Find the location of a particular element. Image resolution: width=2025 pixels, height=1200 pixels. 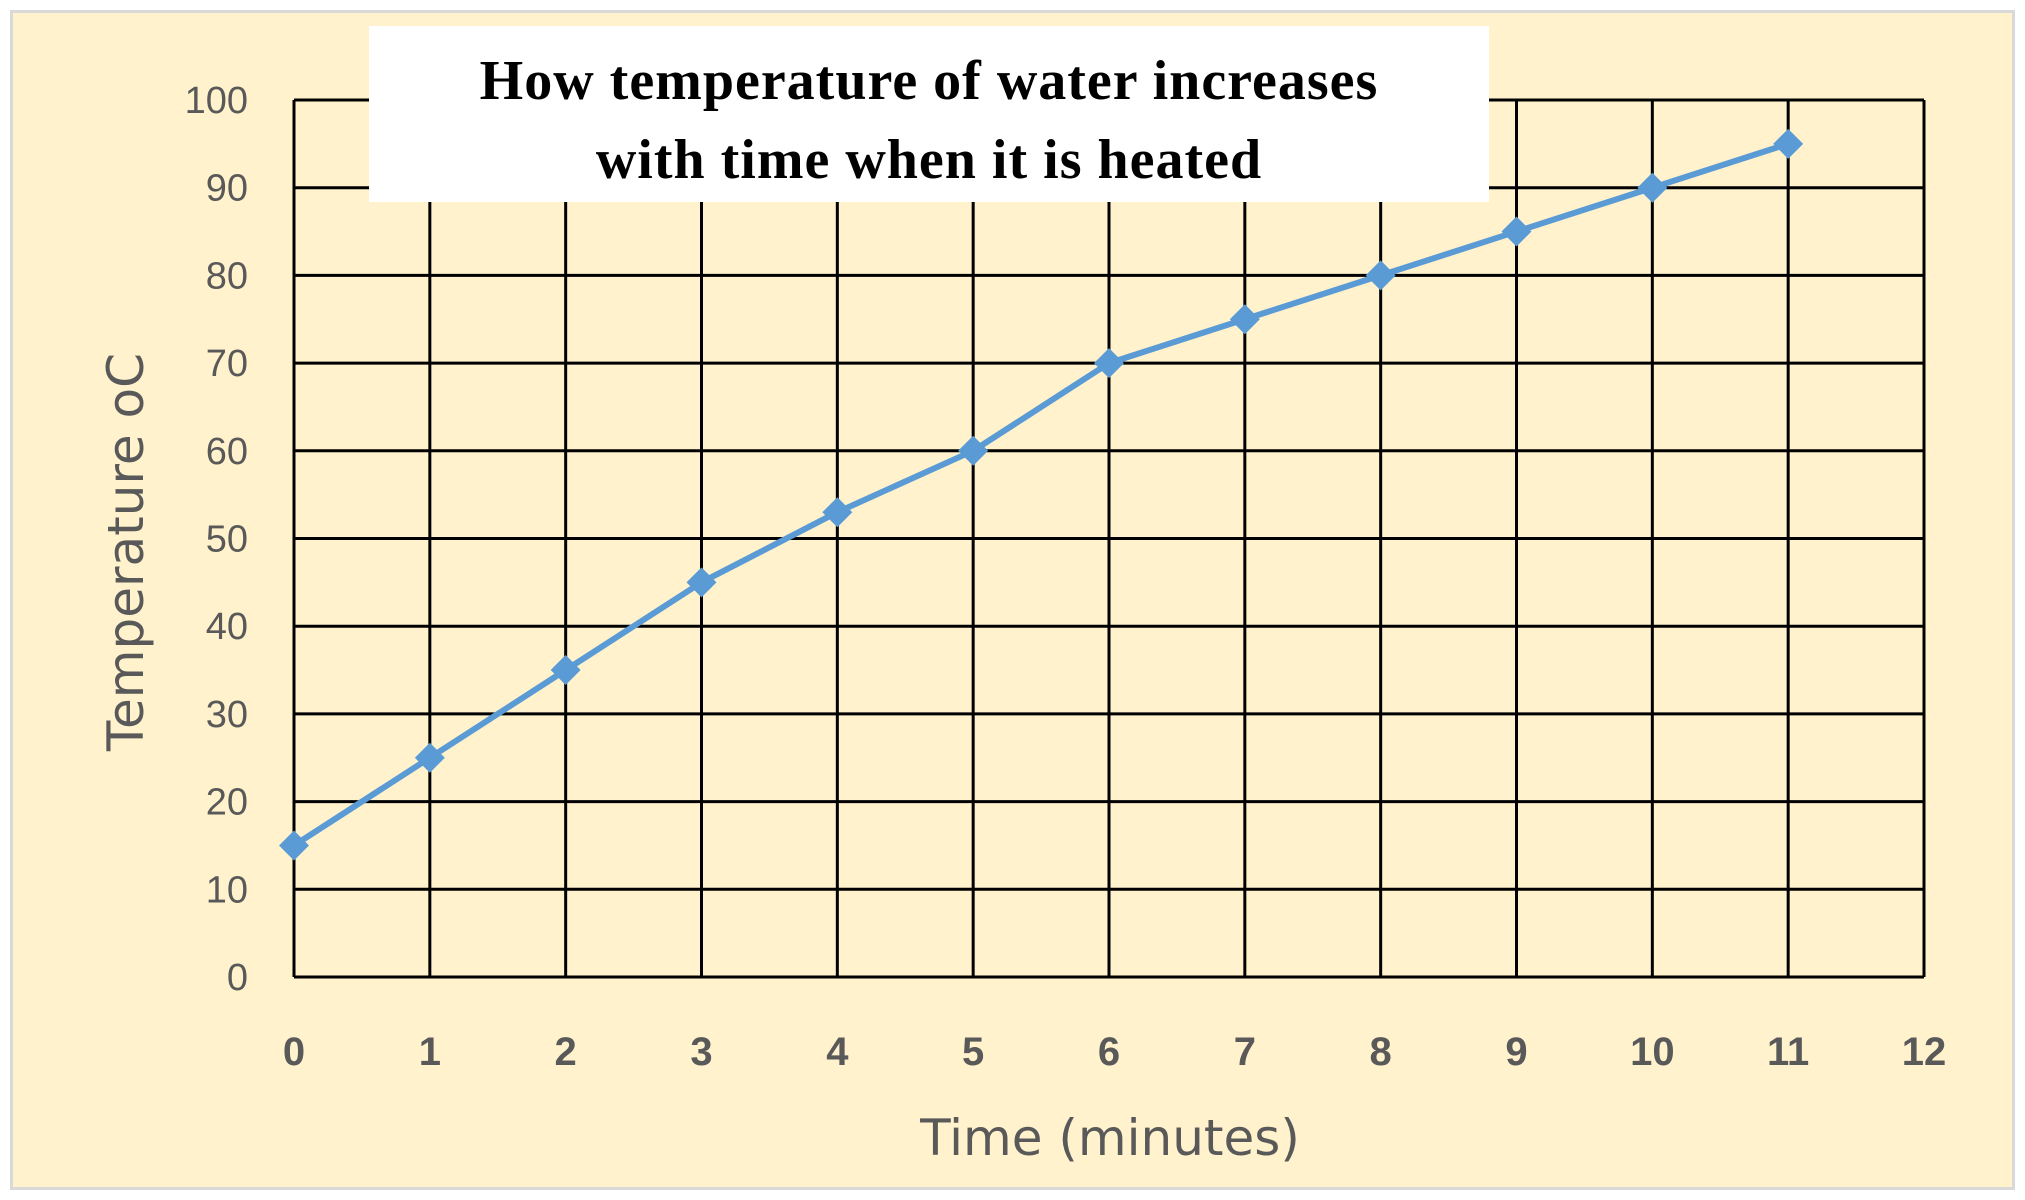

chart-title-line-2: with time when it is heated is located at coordinates (929, 160).